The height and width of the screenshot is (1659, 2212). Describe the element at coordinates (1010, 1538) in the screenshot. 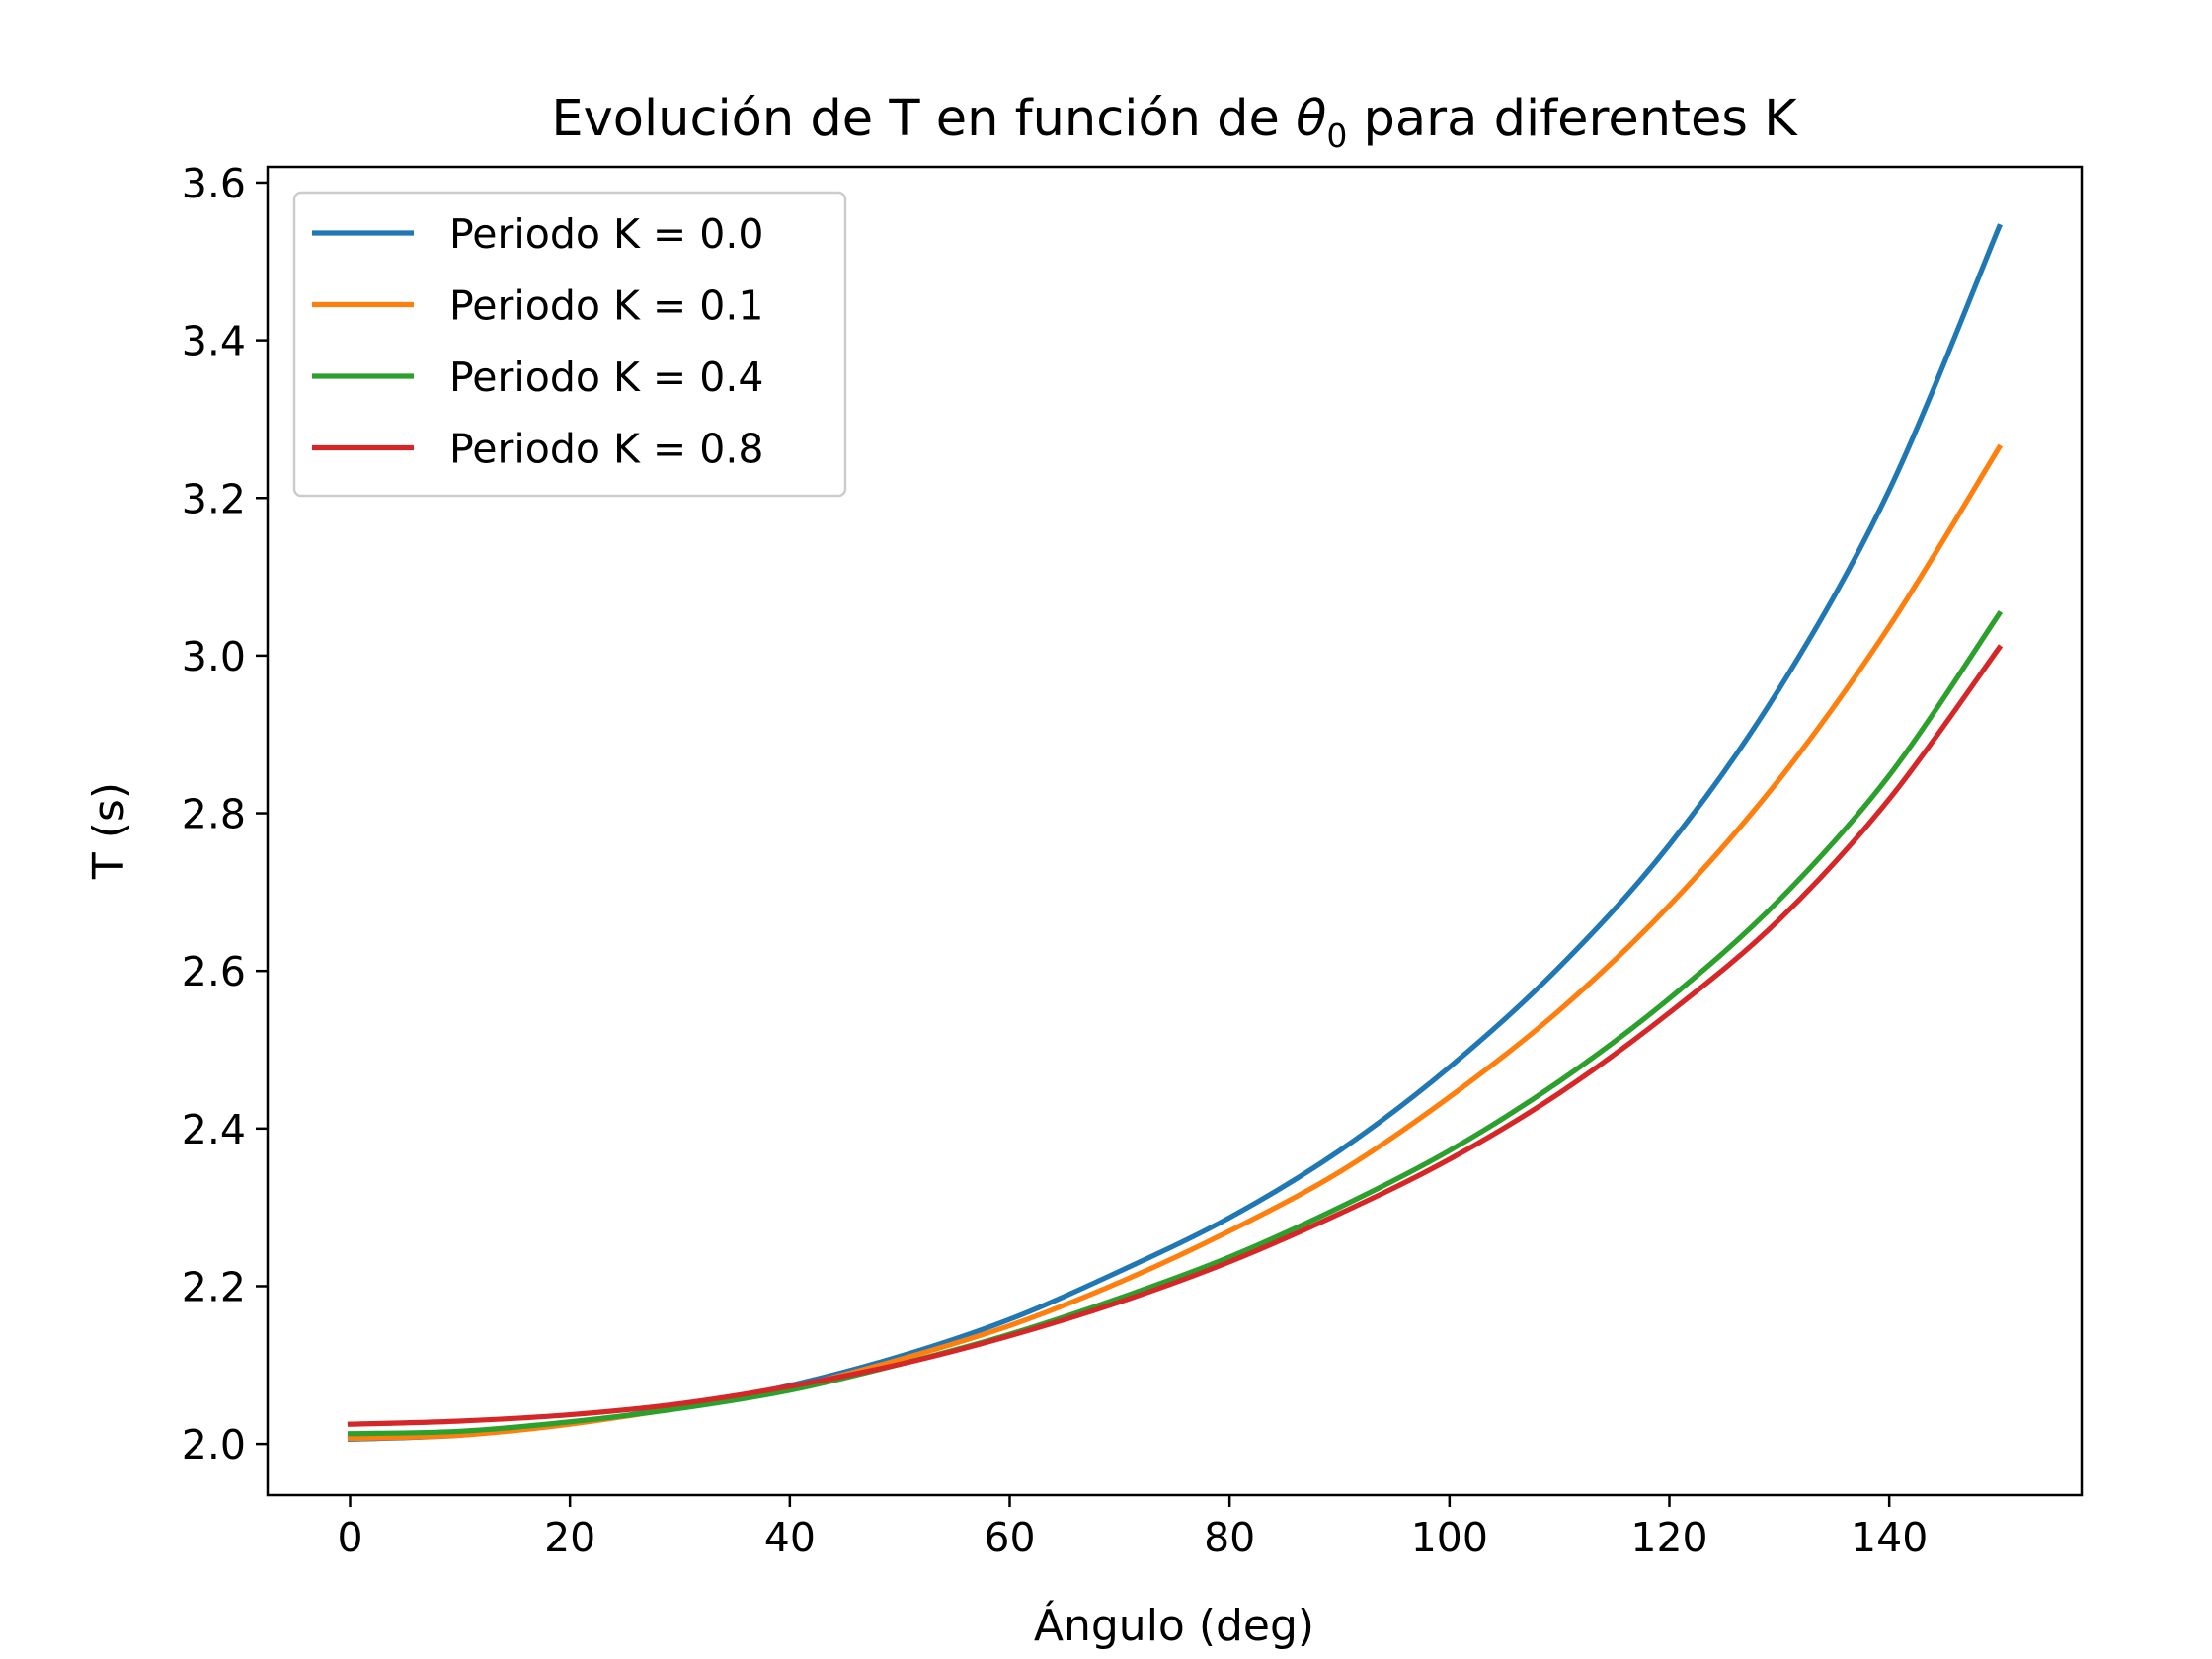

I see `x-tick-label: 60` at that location.